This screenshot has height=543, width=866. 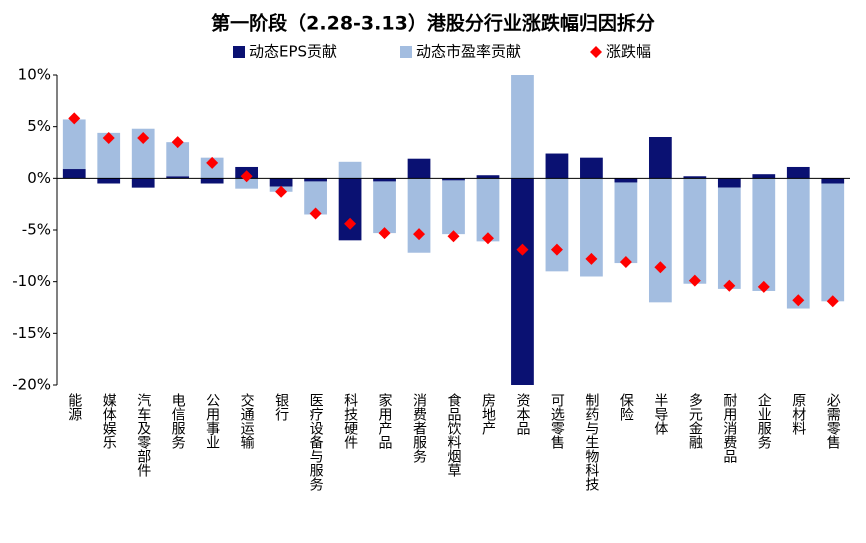 I want to click on x-tick-label: 半导体, so click(x=660, y=414).